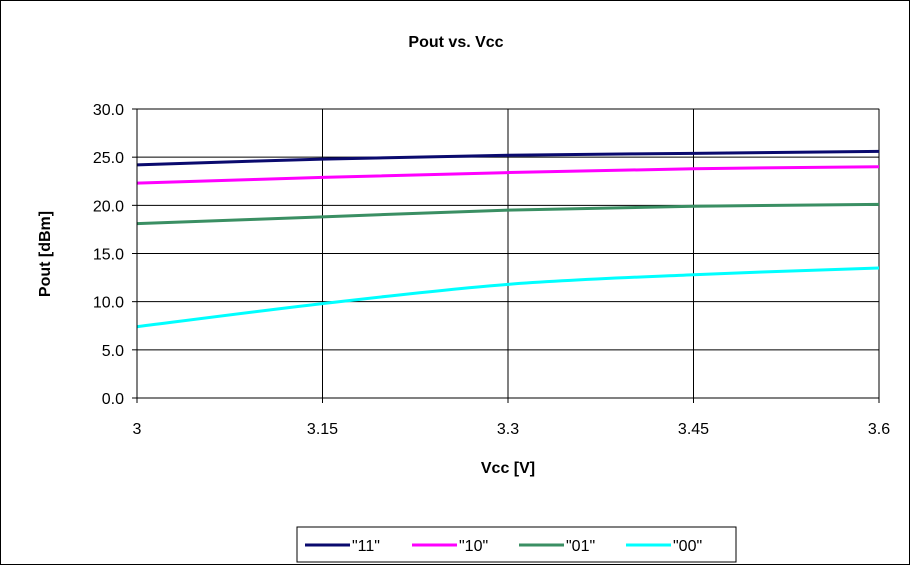 The image size is (910, 565). I want to click on x-tick-label: 3.6, so click(879, 429).